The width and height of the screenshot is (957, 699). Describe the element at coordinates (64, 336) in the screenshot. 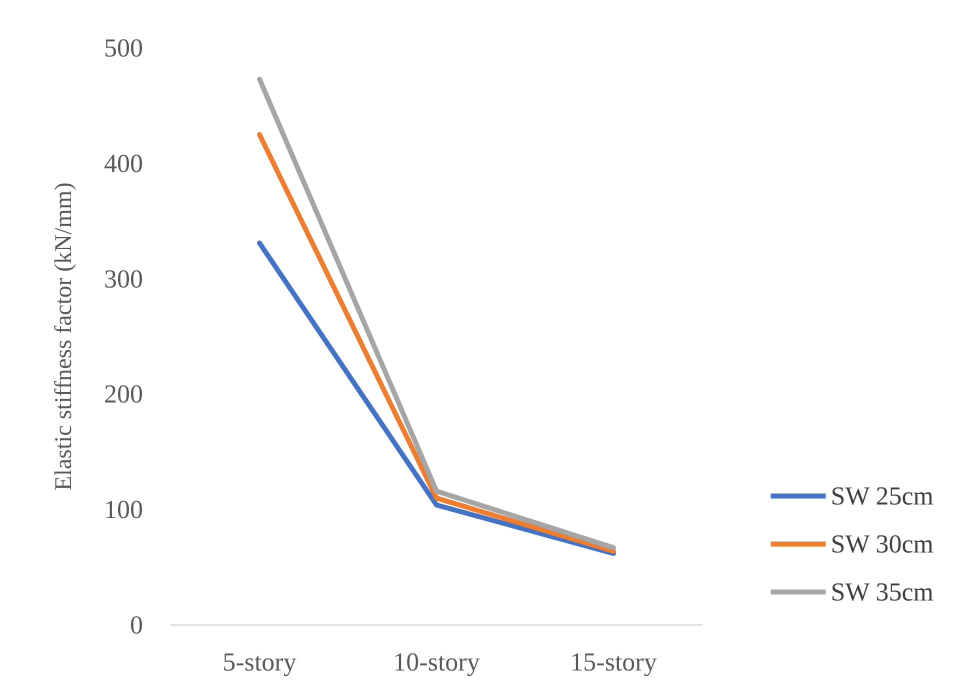

I see `y-axis-title: Elastic stiffness factor (kN/mm)` at that location.